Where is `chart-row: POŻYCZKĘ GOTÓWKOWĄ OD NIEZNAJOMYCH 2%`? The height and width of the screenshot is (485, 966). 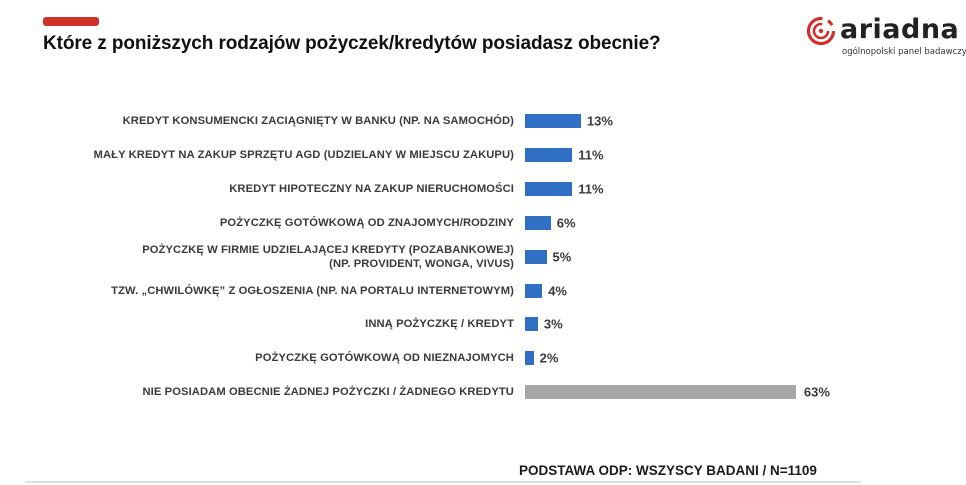 chart-row: POŻYCZKĘ GOTÓWKOWĄ OD NIEZNAJOMYCH 2% is located at coordinates (483, 358).